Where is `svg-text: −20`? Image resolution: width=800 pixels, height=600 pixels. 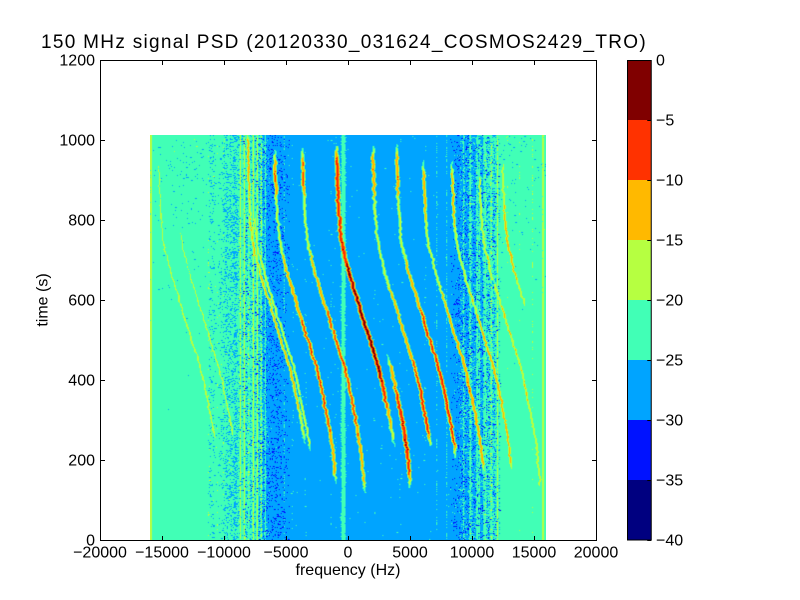
svg-text: −20 is located at coordinates (669, 301).